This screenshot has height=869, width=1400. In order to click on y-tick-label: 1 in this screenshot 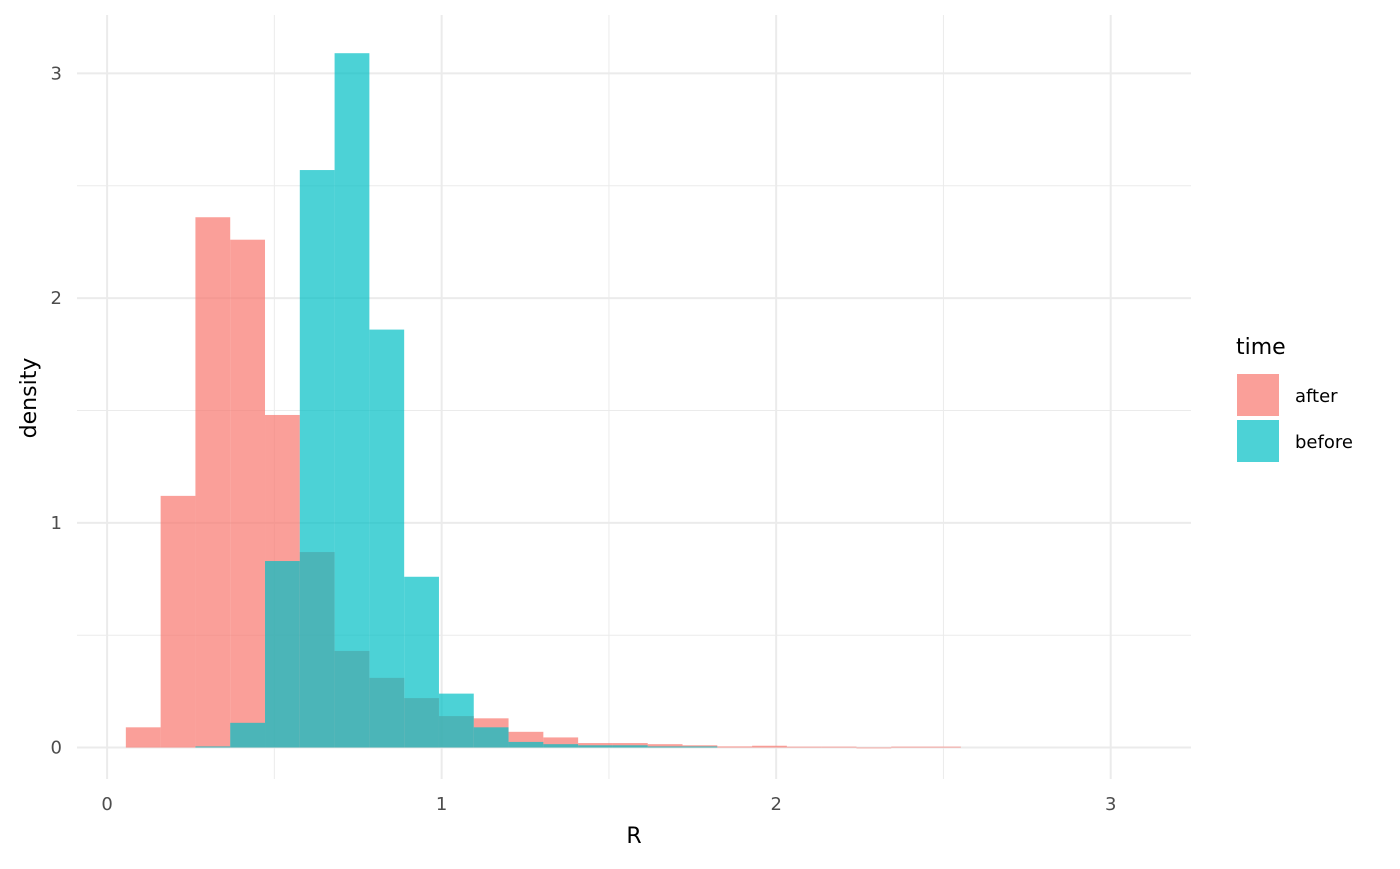, I will do `click(56, 523)`.